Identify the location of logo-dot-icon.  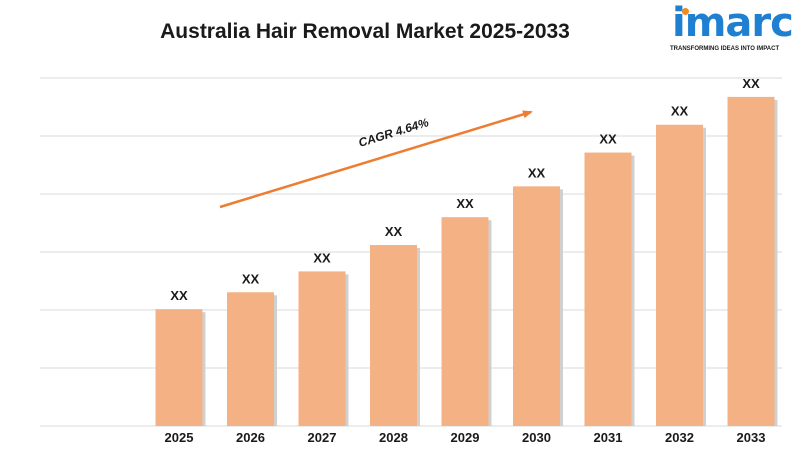
(685, 11).